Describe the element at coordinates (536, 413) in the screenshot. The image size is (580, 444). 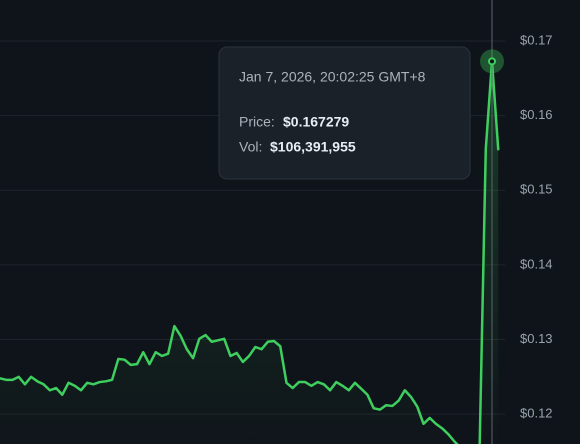
I see `y-tick-label: $0.12` at that location.